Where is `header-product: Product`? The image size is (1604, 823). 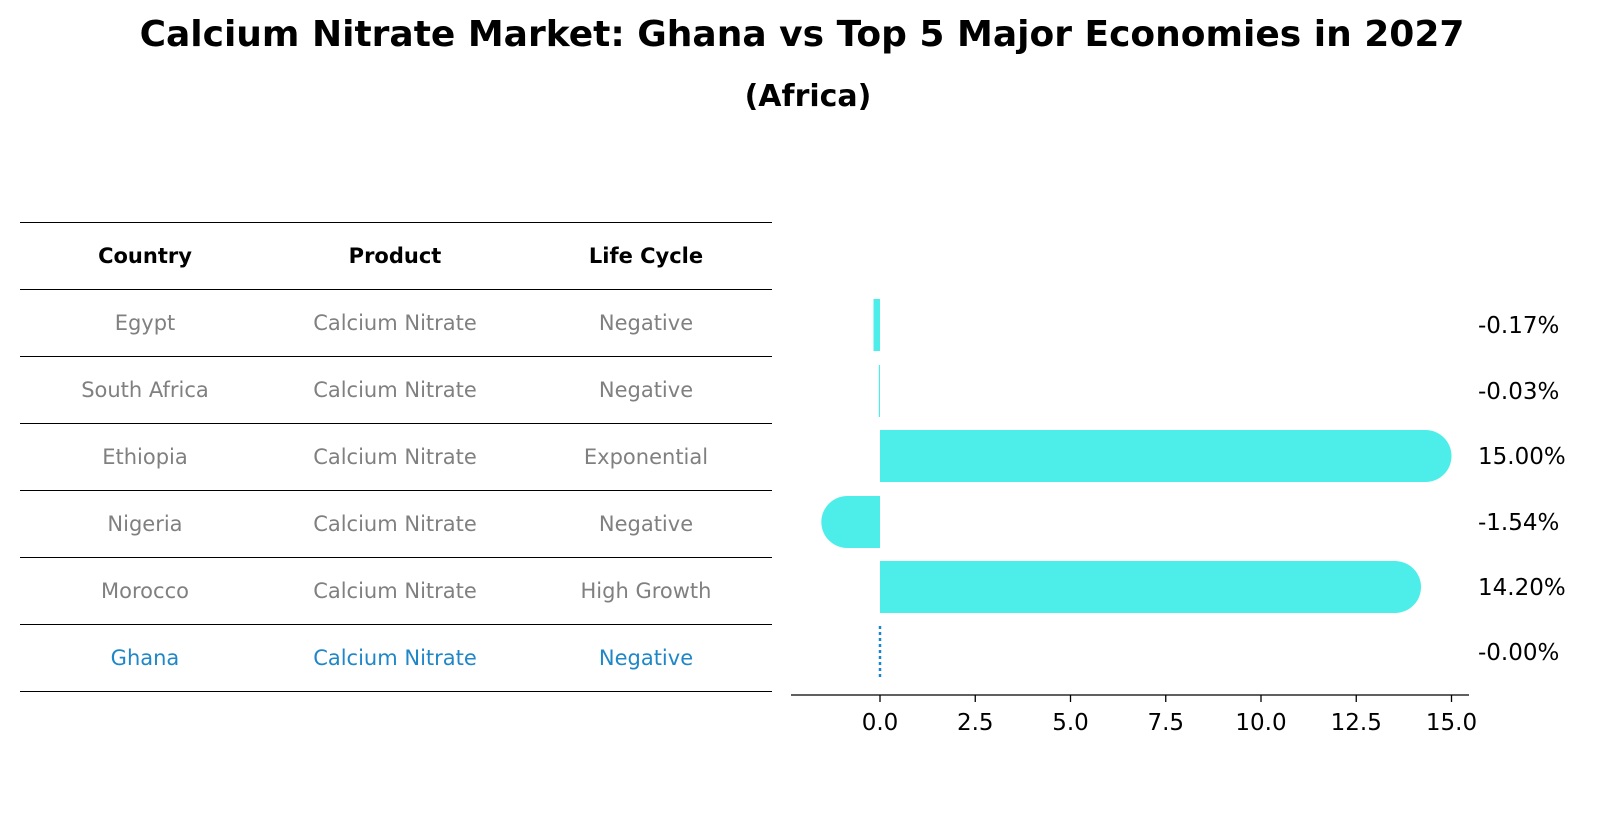
header-product: Product is located at coordinates (395, 256).